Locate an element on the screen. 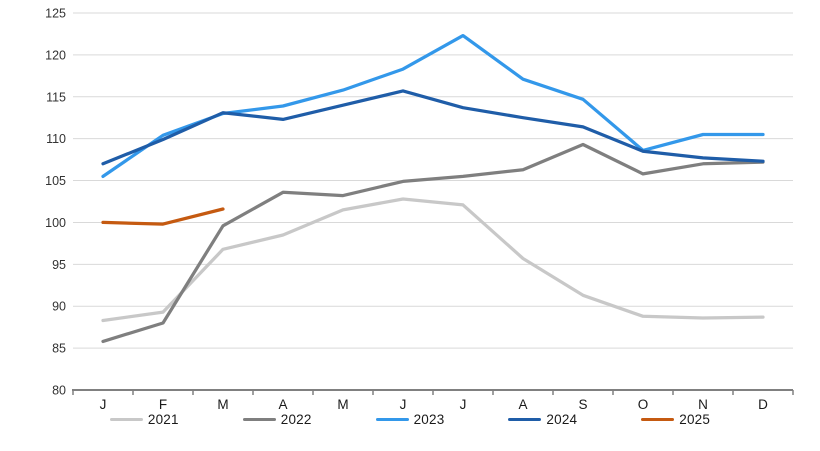 The width and height of the screenshot is (820, 451). series-line-2024 is located at coordinates (433, 127).